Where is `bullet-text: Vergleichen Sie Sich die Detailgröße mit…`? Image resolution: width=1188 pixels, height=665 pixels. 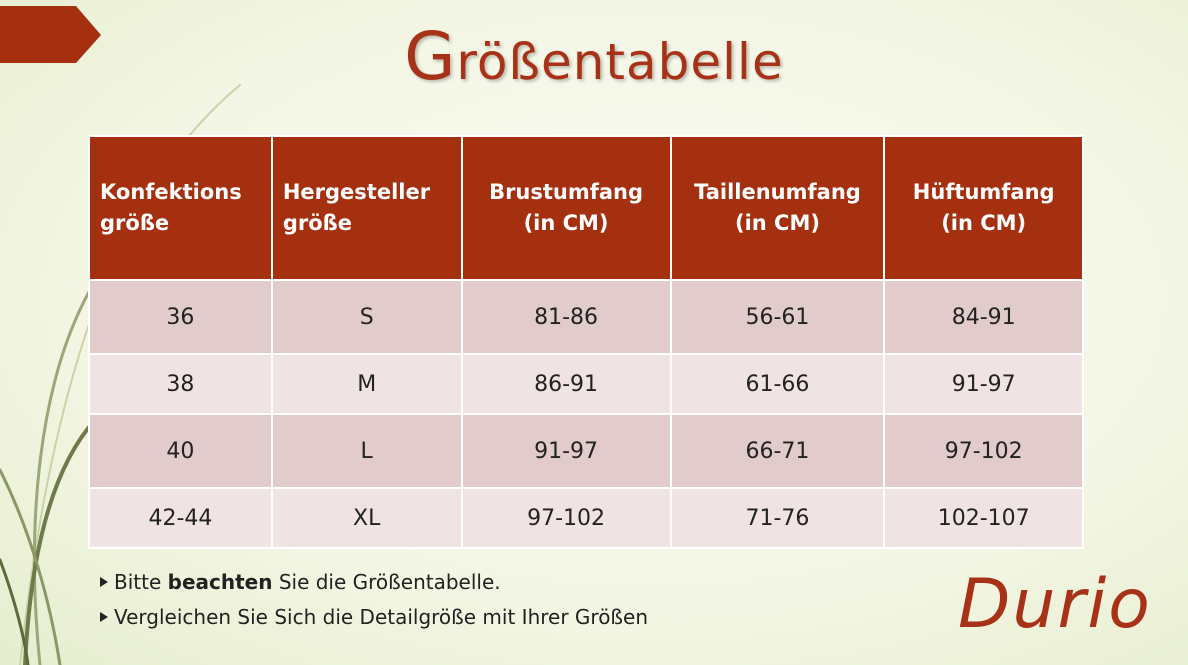 bullet-text: Vergleichen Sie Sich die Detailgröße mit… is located at coordinates (381, 617).